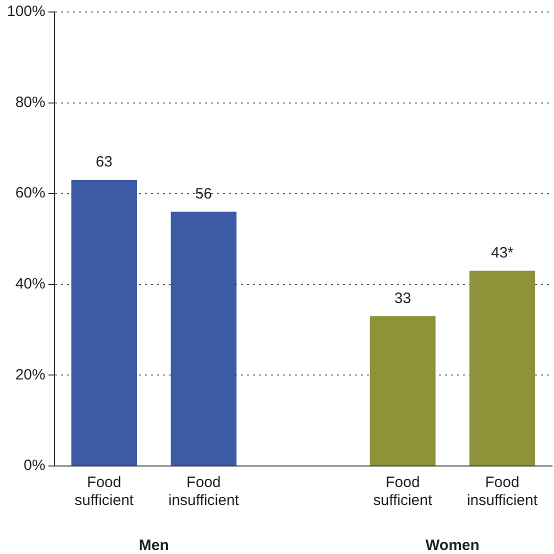  What do you see at coordinates (35, 465) in the screenshot?
I see `y-tick-label: 0%` at bounding box center [35, 465].